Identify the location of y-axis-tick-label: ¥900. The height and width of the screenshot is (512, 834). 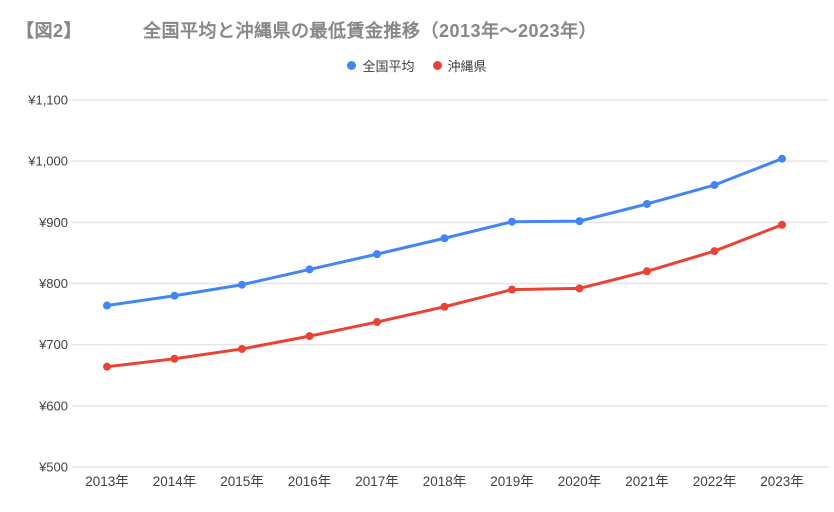
(53, 222).